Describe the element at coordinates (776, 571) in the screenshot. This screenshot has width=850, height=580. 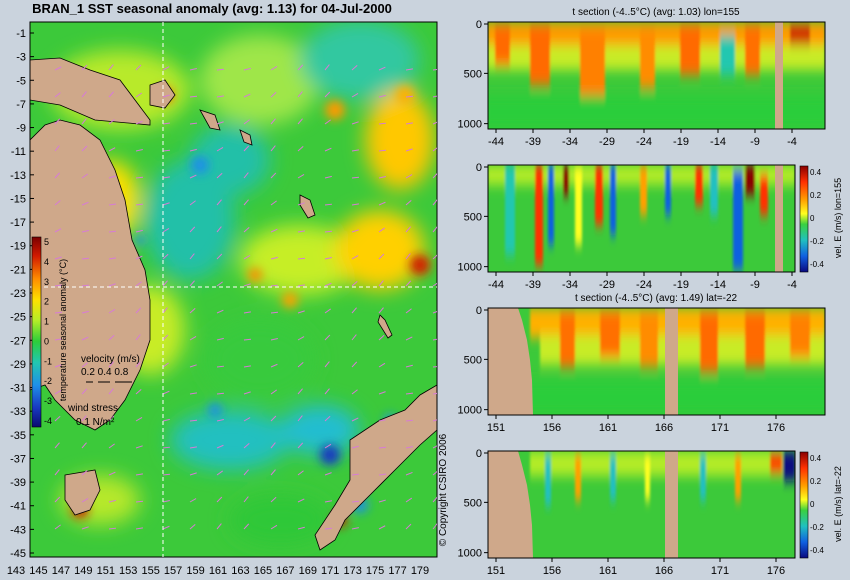
I see `section-x-tick-label: 176` at that location.